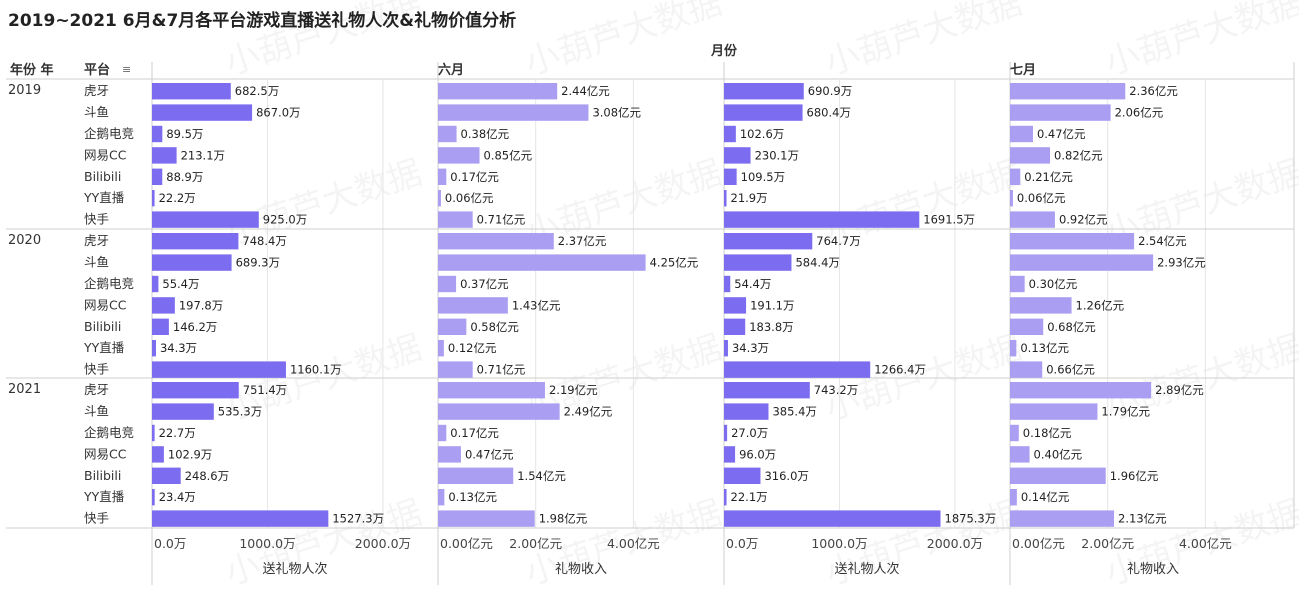  Describe the element at coordinates (451, 70) in the screenshot. I see `month-header: 六月` at that location.